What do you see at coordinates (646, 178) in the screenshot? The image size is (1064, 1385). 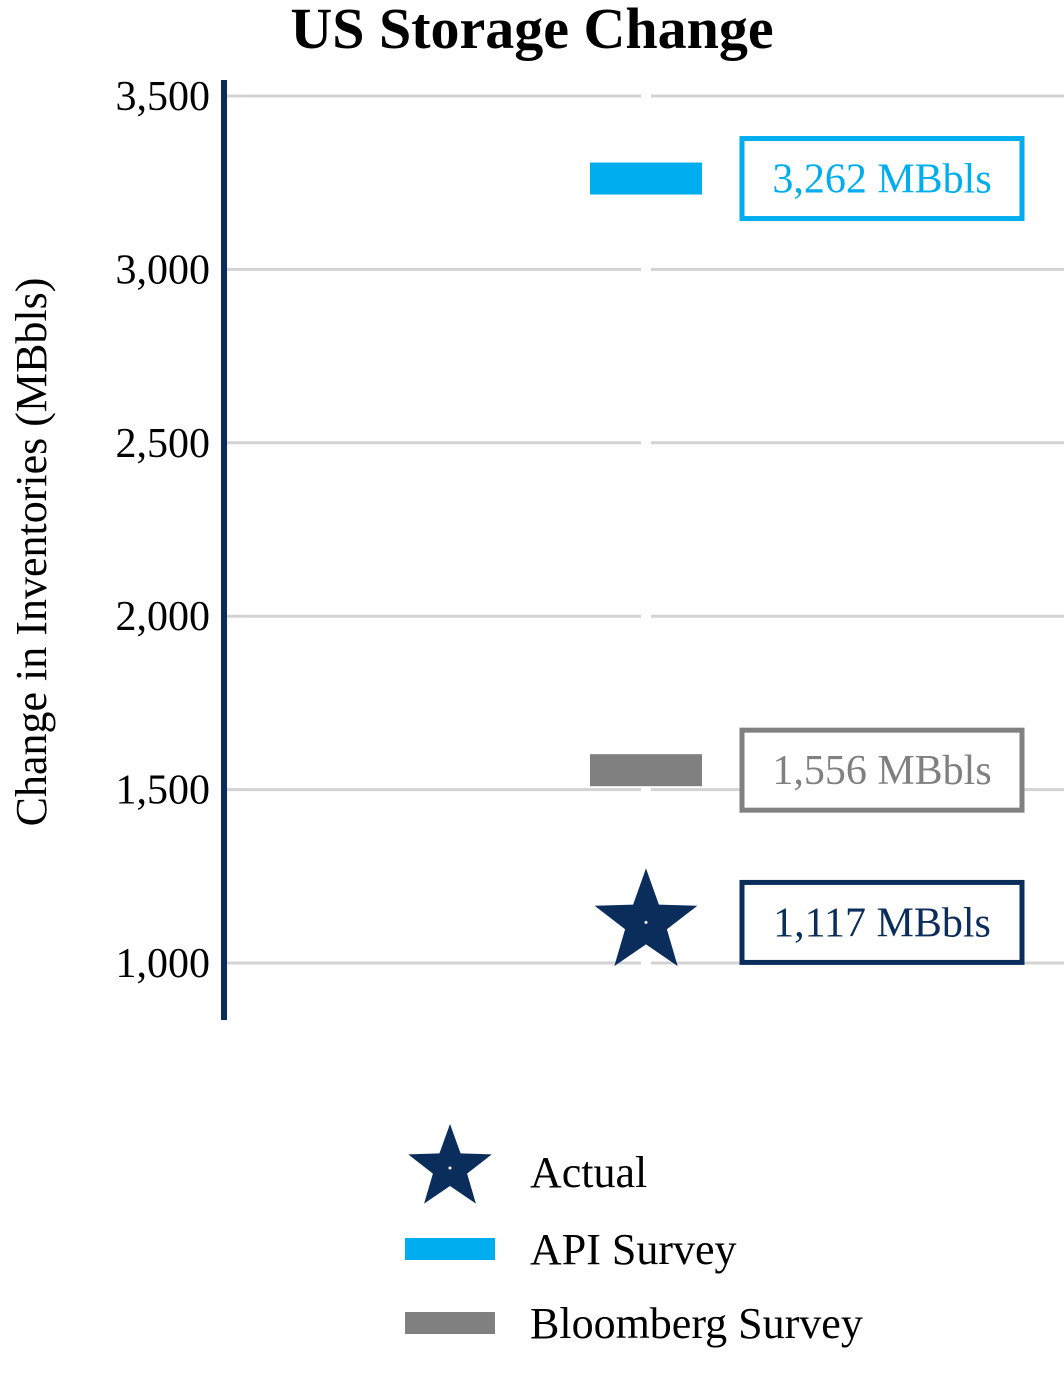 I see `api-survey-marker` at bounding box center [646, 178].